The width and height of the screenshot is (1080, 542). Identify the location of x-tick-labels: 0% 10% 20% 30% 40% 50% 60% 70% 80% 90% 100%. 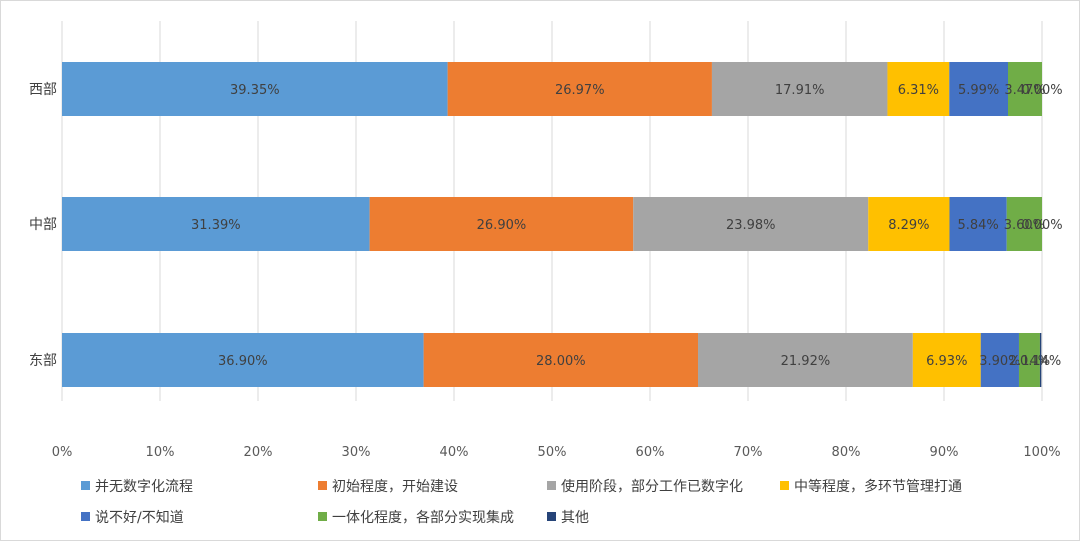
(556, 452).